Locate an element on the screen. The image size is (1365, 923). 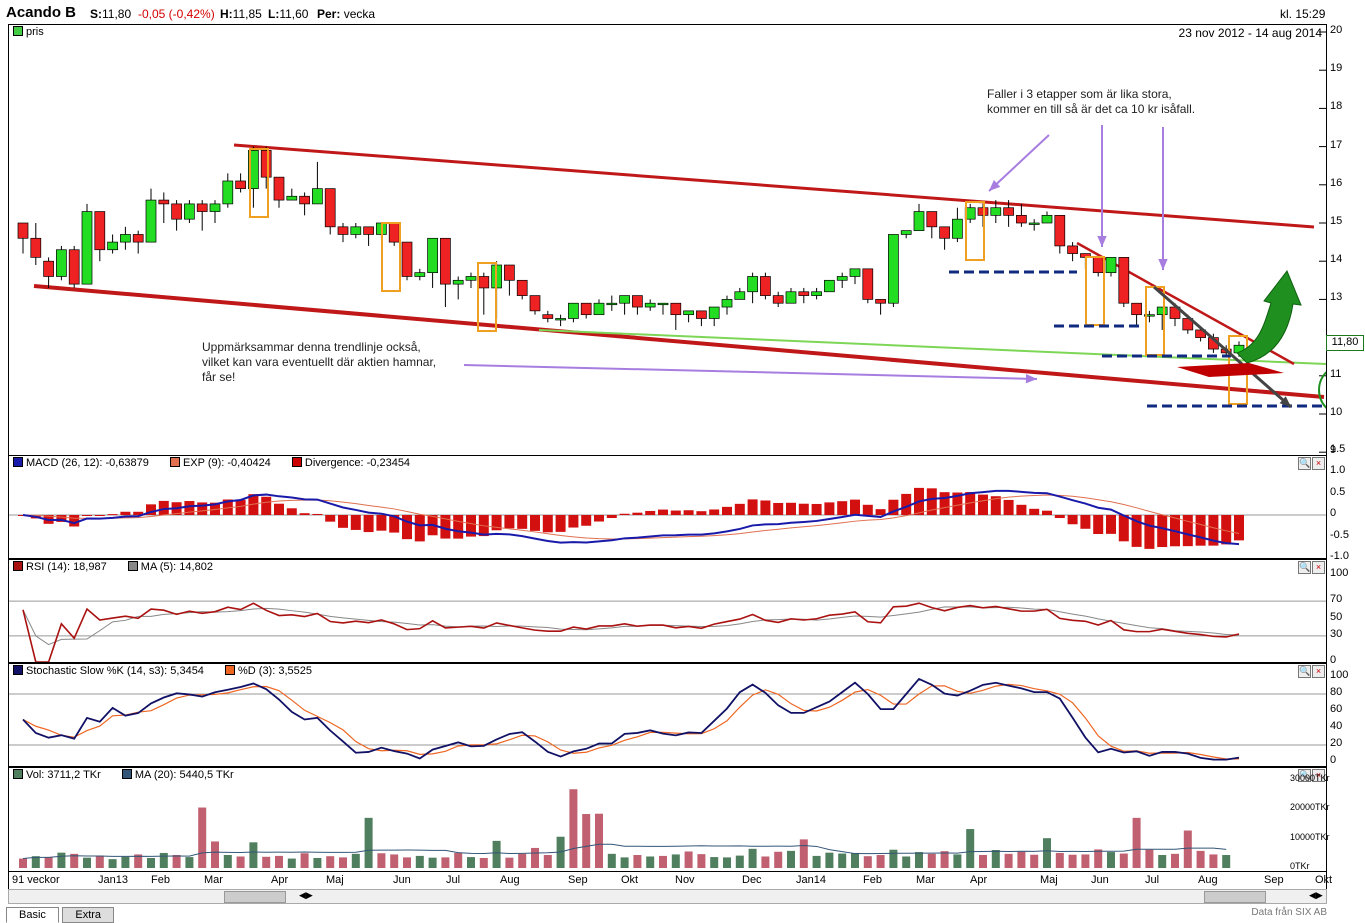
stochastic-y-tick: 60 is located at coordinates (1336, 709).